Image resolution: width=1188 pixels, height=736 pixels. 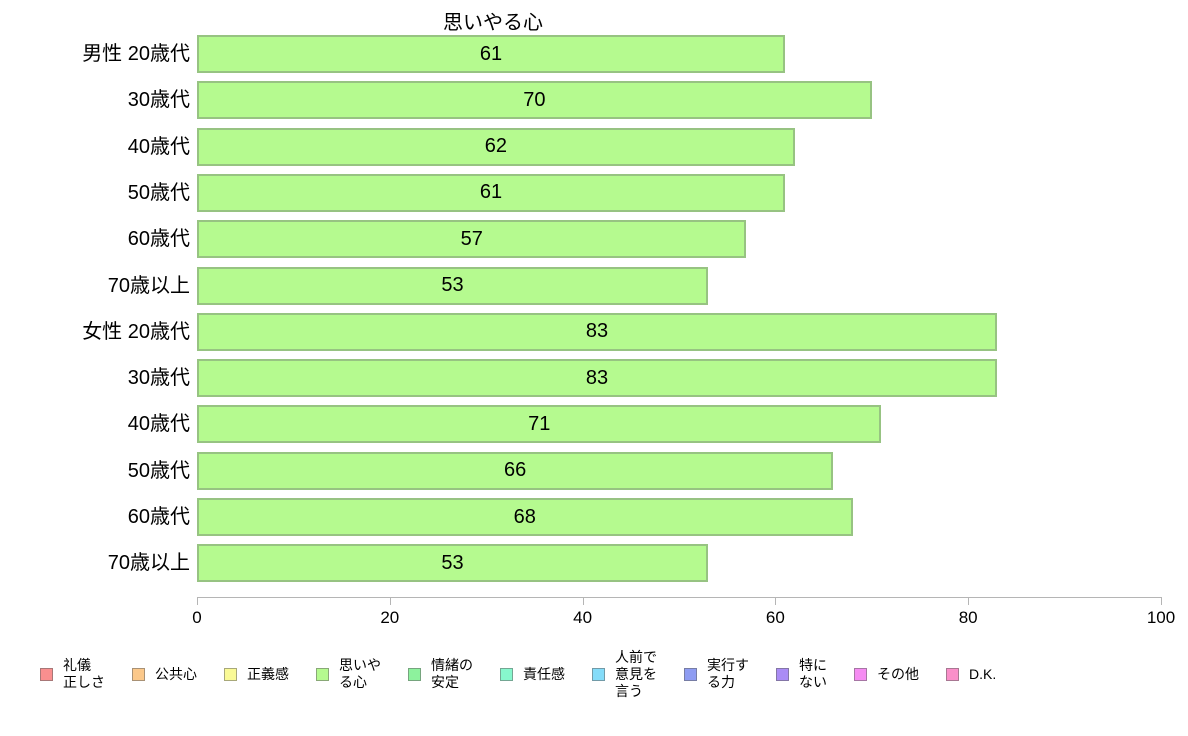 I want to click on bar: 71, so click(x=539, y=424).